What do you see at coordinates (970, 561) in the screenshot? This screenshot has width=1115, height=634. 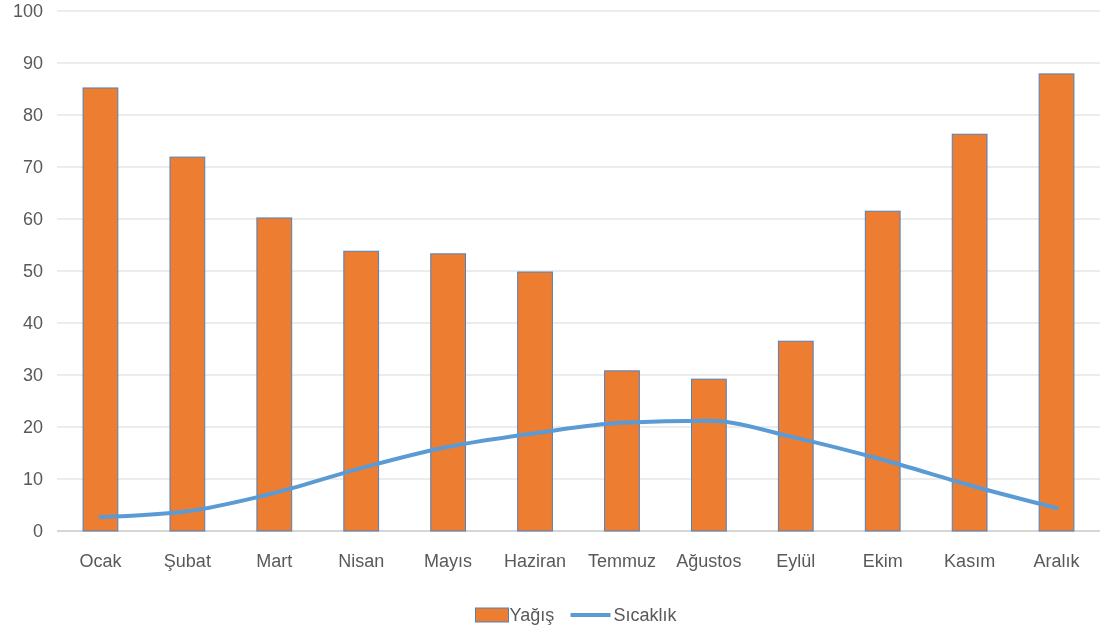 I see `x-tick-label: Kasım` at bounding box center [970, 561].